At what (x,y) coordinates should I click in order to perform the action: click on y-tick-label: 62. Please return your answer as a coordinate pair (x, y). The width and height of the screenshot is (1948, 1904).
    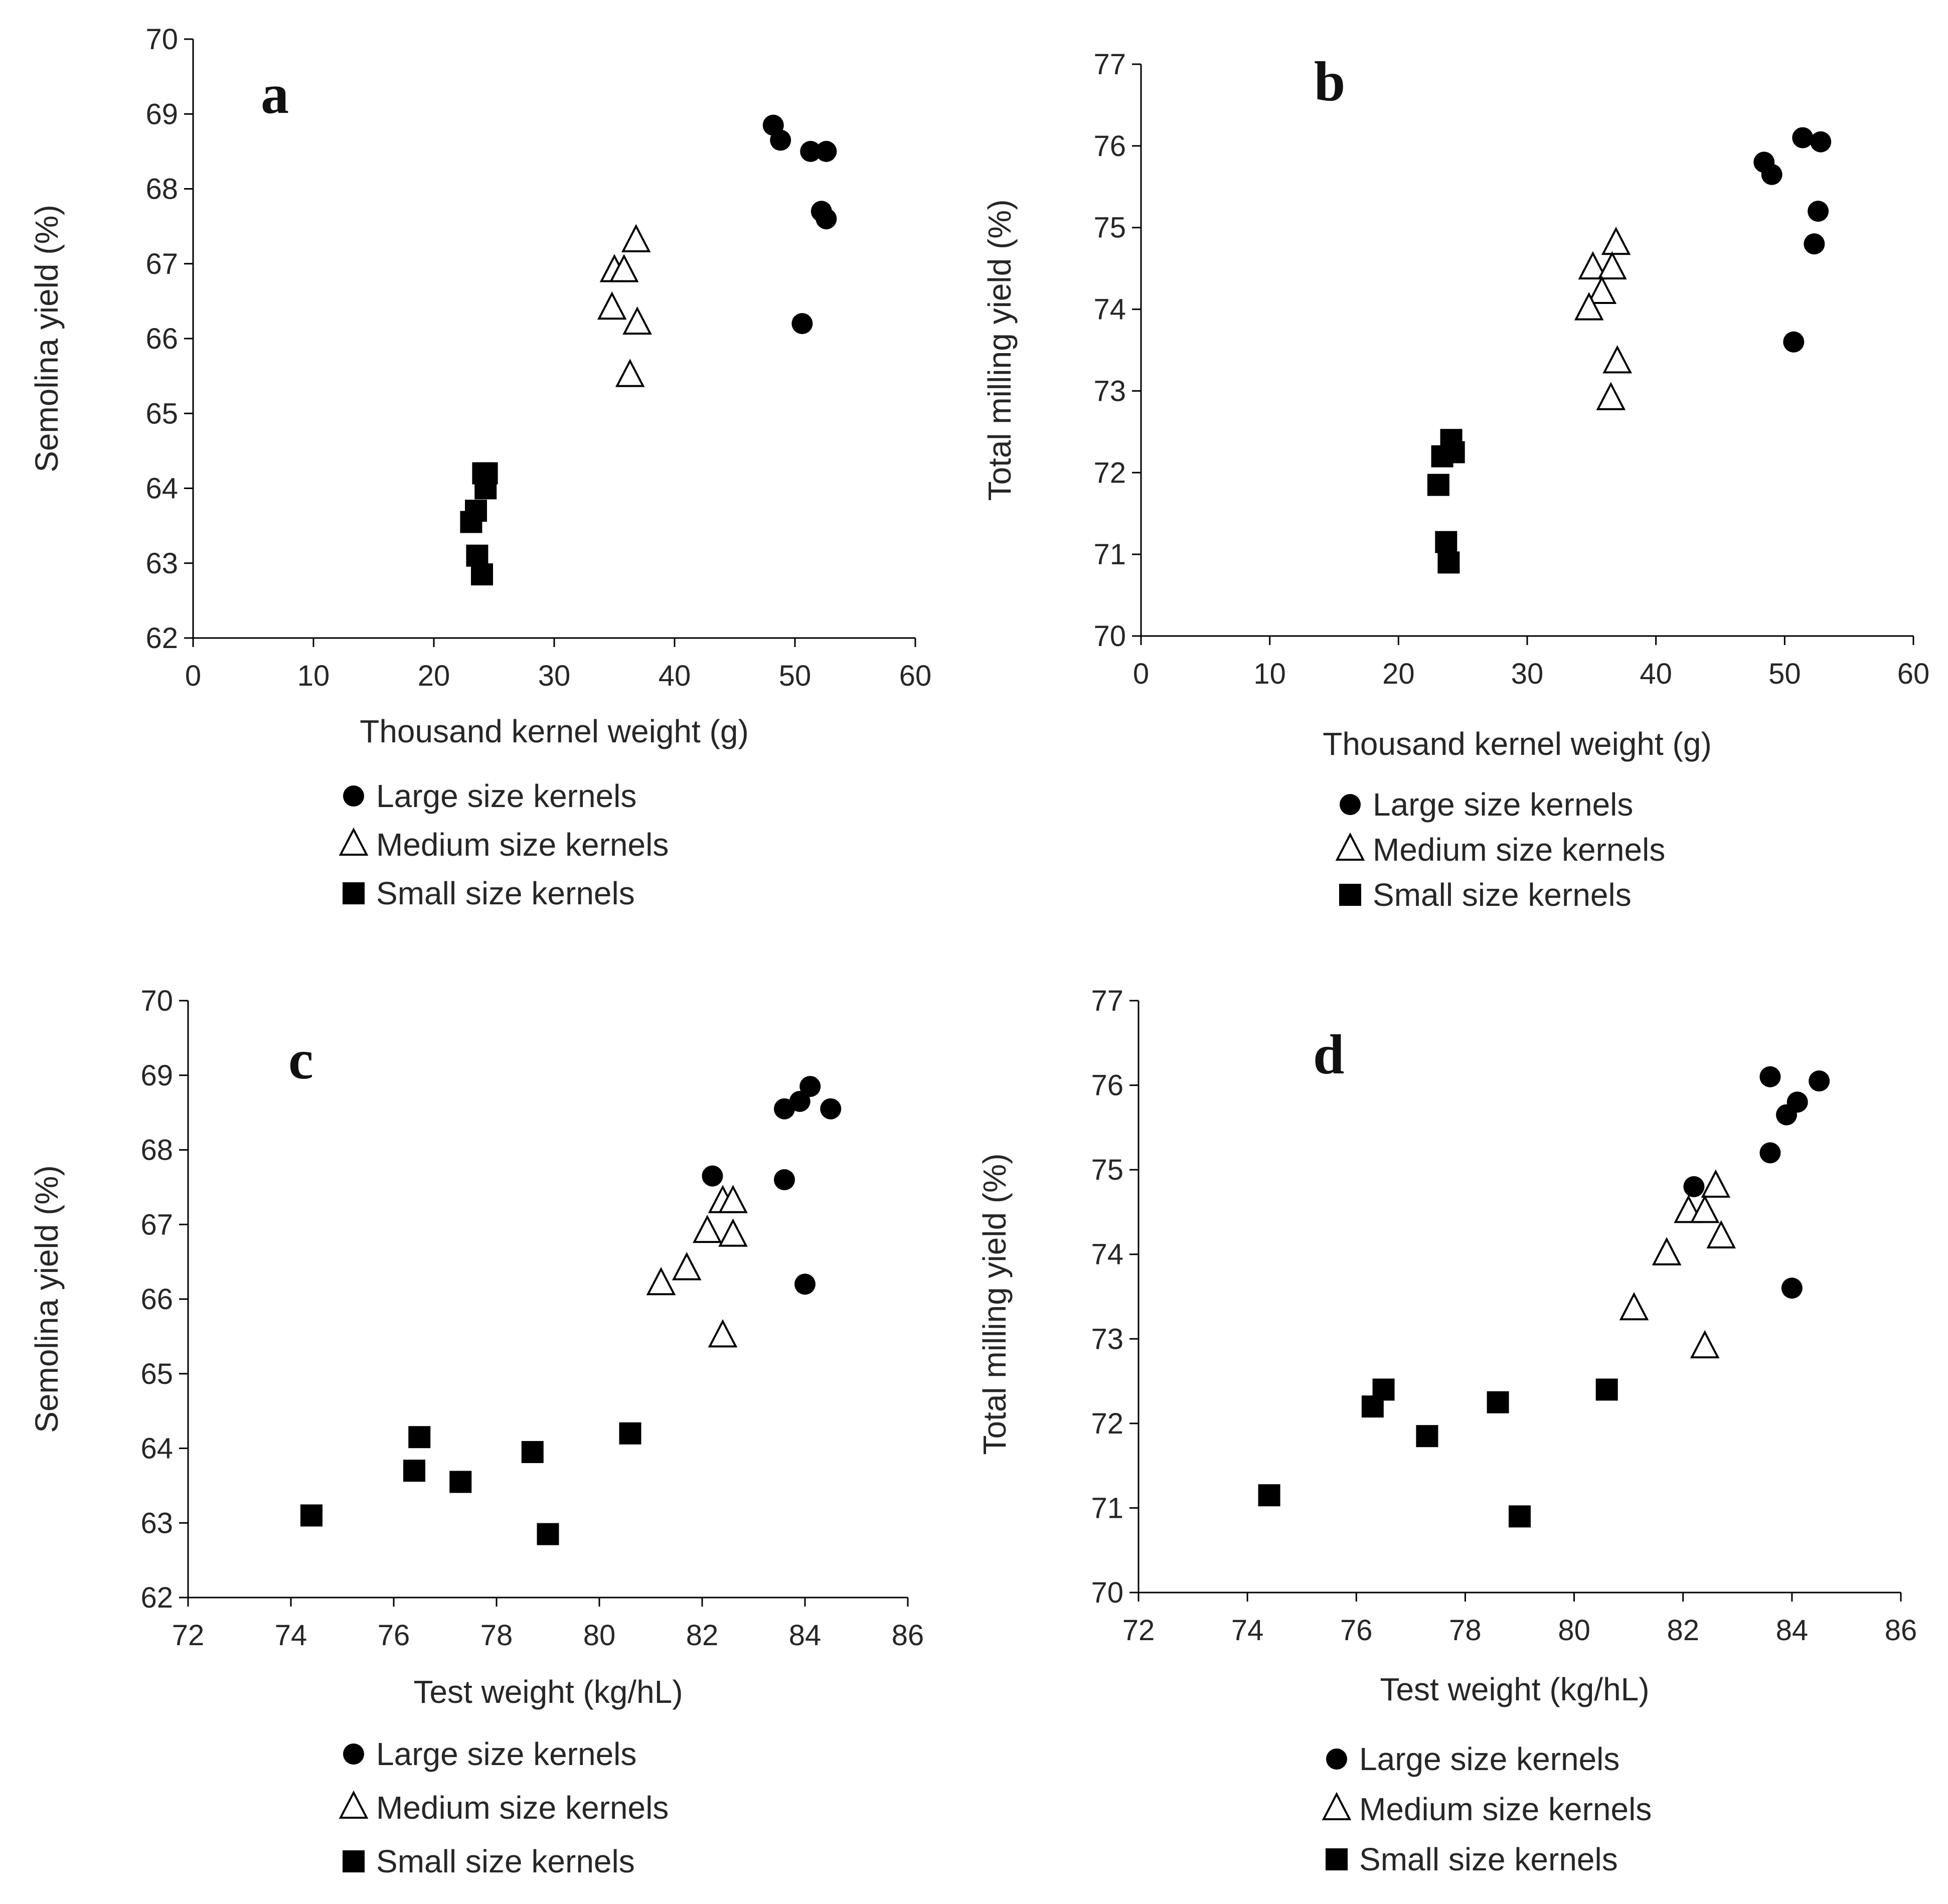
    Looking at the image, I should click on (161, 638).